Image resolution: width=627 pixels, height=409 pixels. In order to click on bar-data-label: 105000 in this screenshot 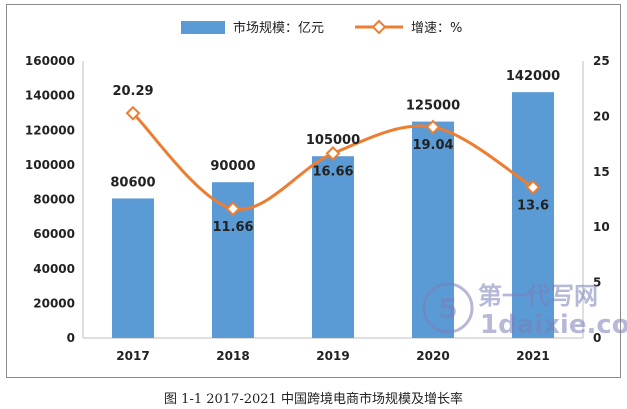, I will do `click(333, 140)`.